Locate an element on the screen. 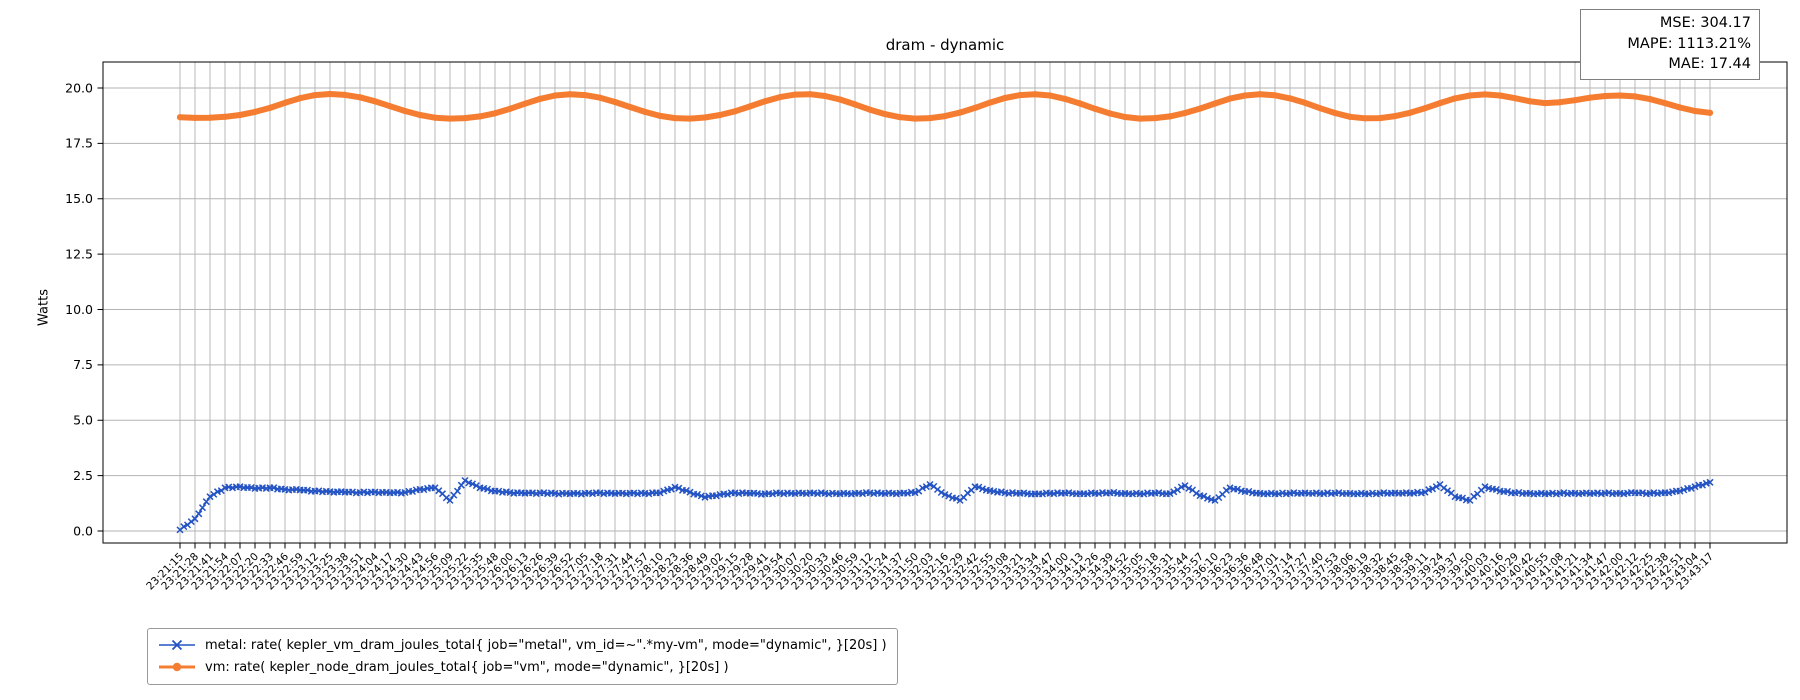  y-tick-label: 7.5 is located at coordinates (83, 364).